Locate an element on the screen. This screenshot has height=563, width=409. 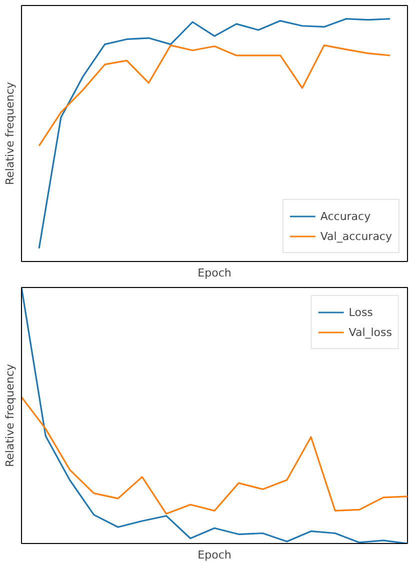
legend-label: Loss is located at coordinates (360, 312).